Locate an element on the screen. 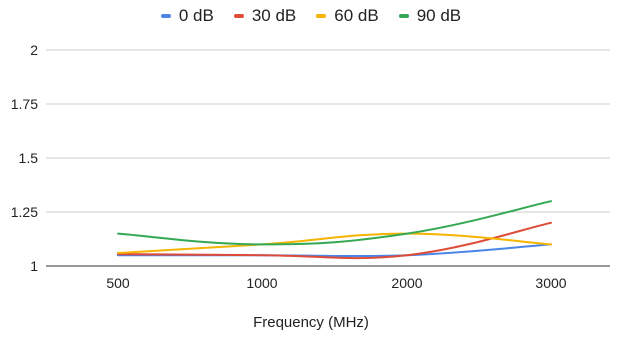  x-tick-label: 500 is located at coordinates (118, 283).